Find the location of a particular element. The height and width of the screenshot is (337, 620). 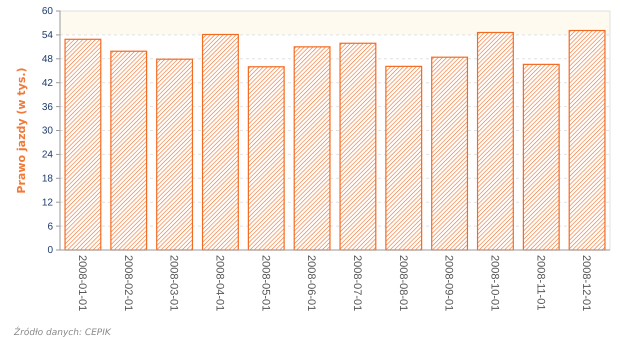

y-tick-label: 0 is located at coordinates (50, 250).